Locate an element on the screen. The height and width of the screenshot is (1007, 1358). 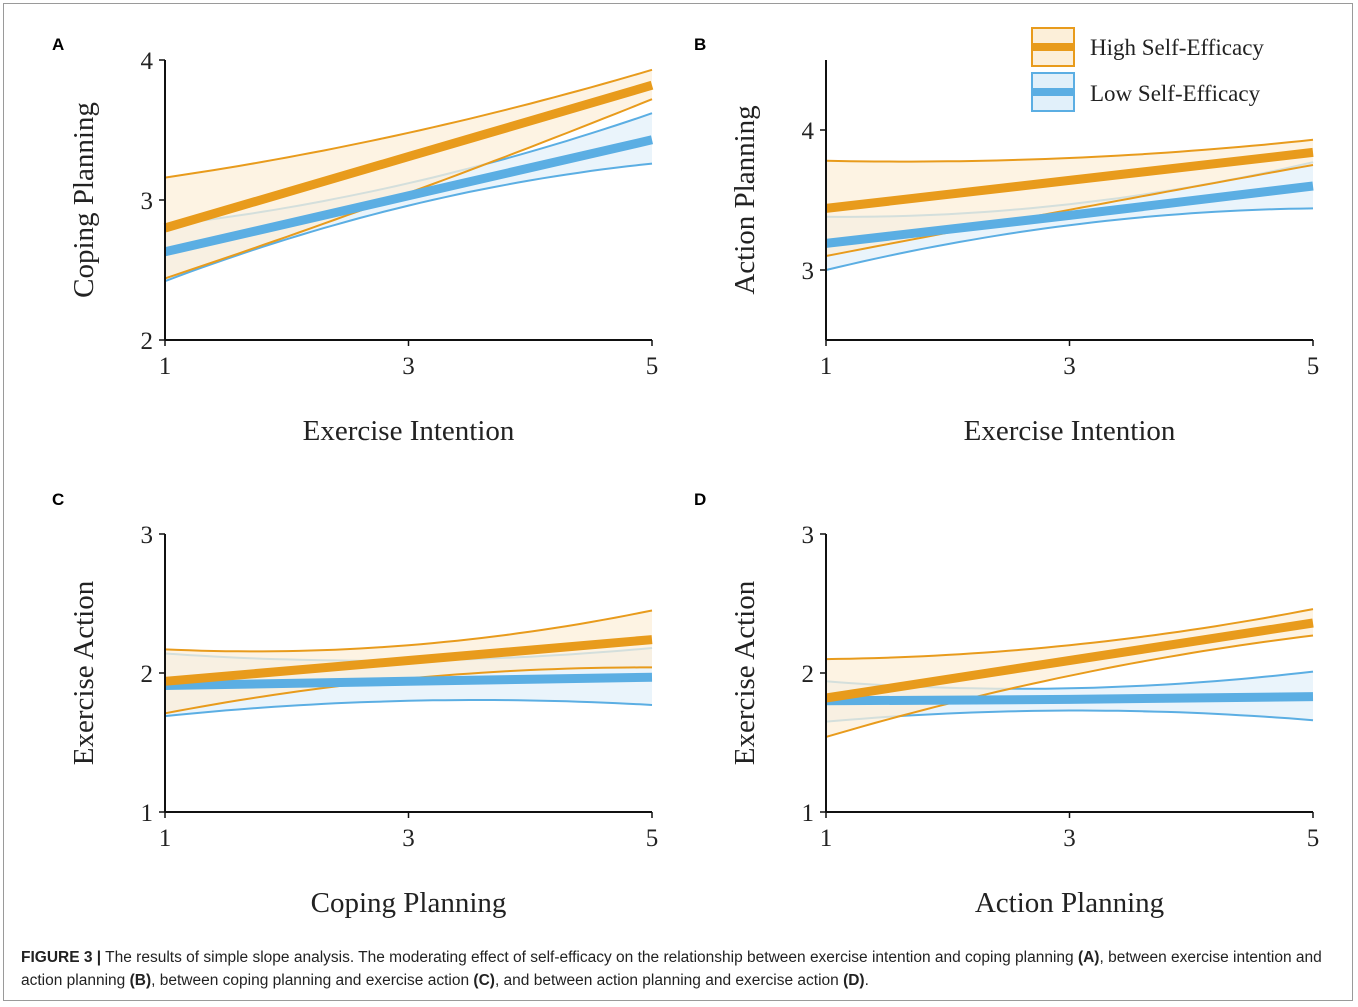
legend-high-label: High Self-Efficacy is located at coordinates (1177, 47).